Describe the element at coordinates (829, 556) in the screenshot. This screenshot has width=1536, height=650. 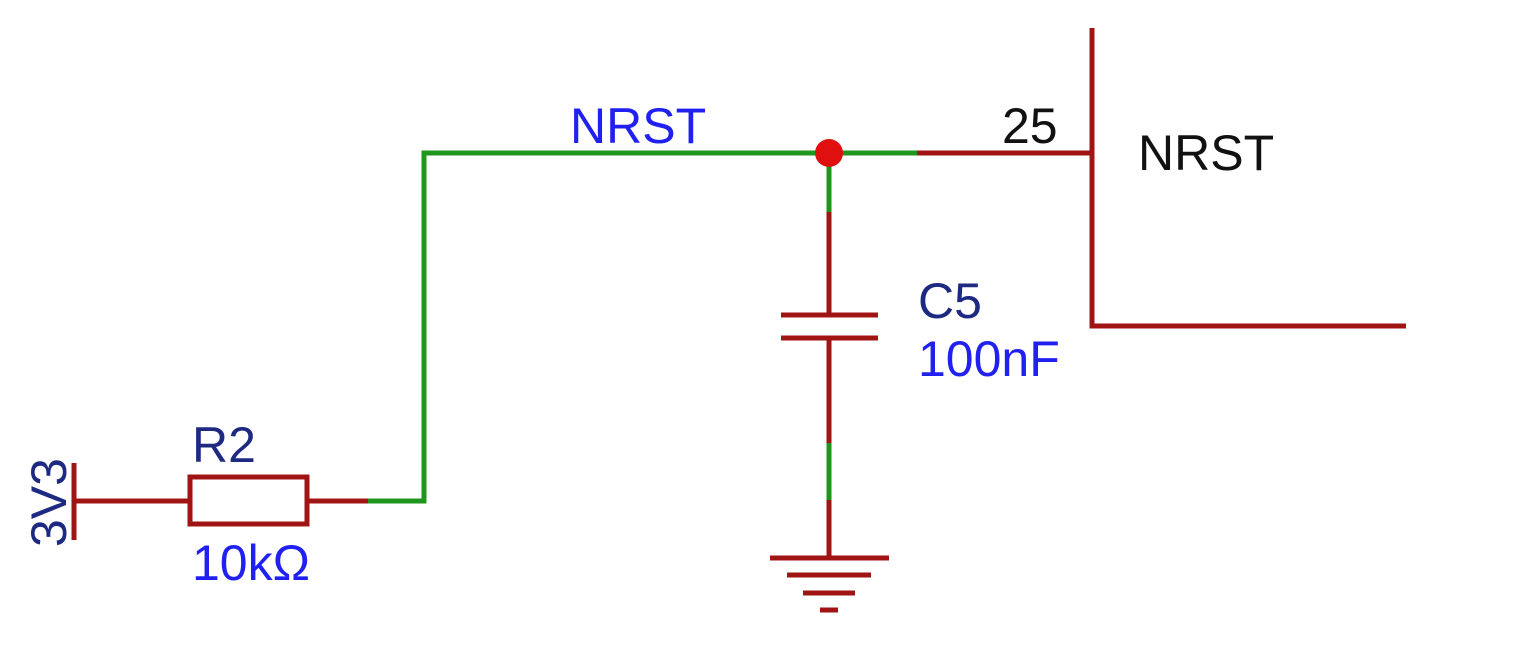
I see `ground-icon` at that location.